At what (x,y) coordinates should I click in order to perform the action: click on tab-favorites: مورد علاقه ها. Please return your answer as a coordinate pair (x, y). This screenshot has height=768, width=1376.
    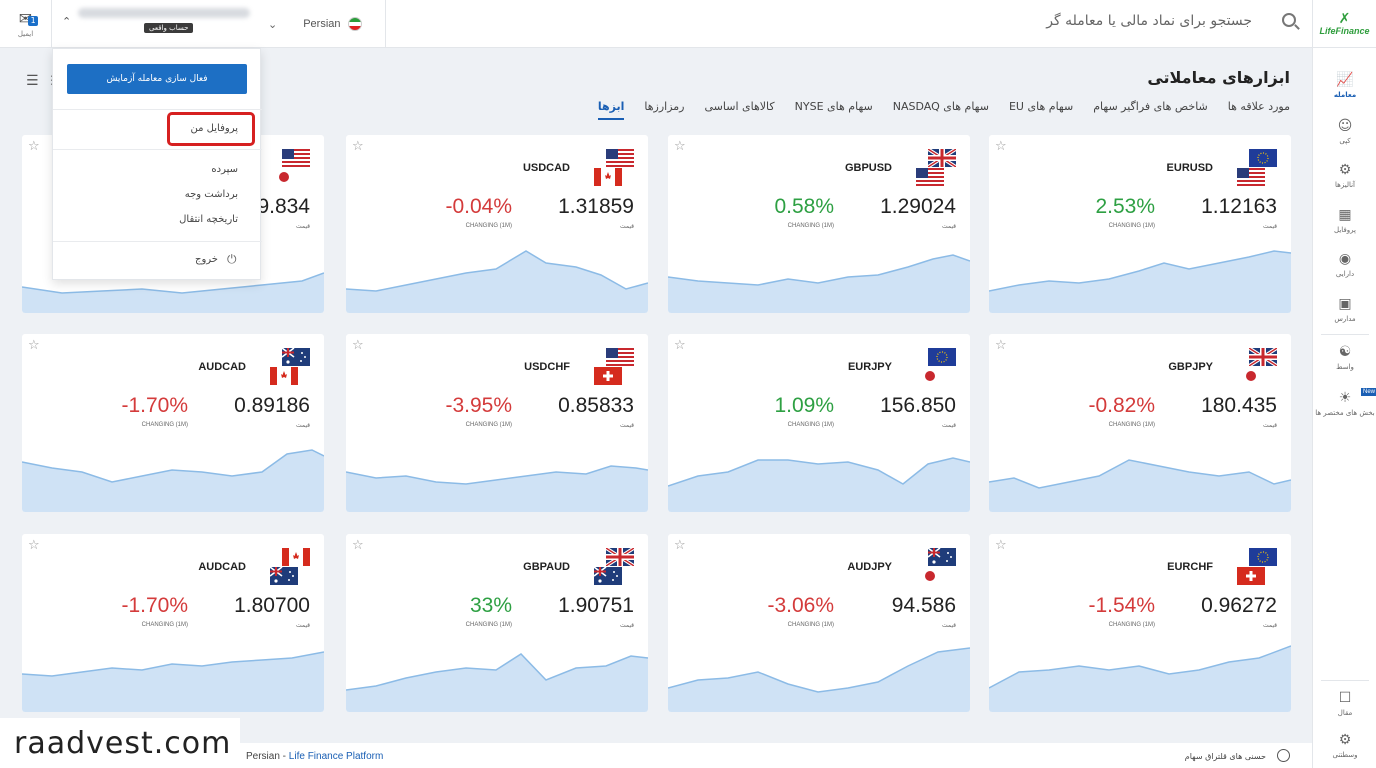
    Looking at the image, I should click on (1258, 106).